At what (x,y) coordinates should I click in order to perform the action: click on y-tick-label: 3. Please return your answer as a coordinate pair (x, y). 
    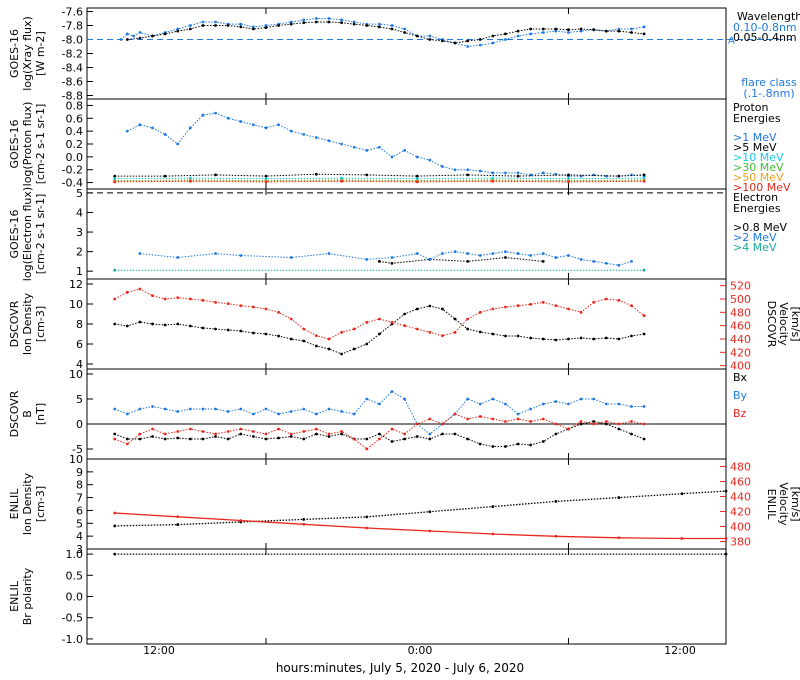
    Looking at the image, I should click on (79, 549).